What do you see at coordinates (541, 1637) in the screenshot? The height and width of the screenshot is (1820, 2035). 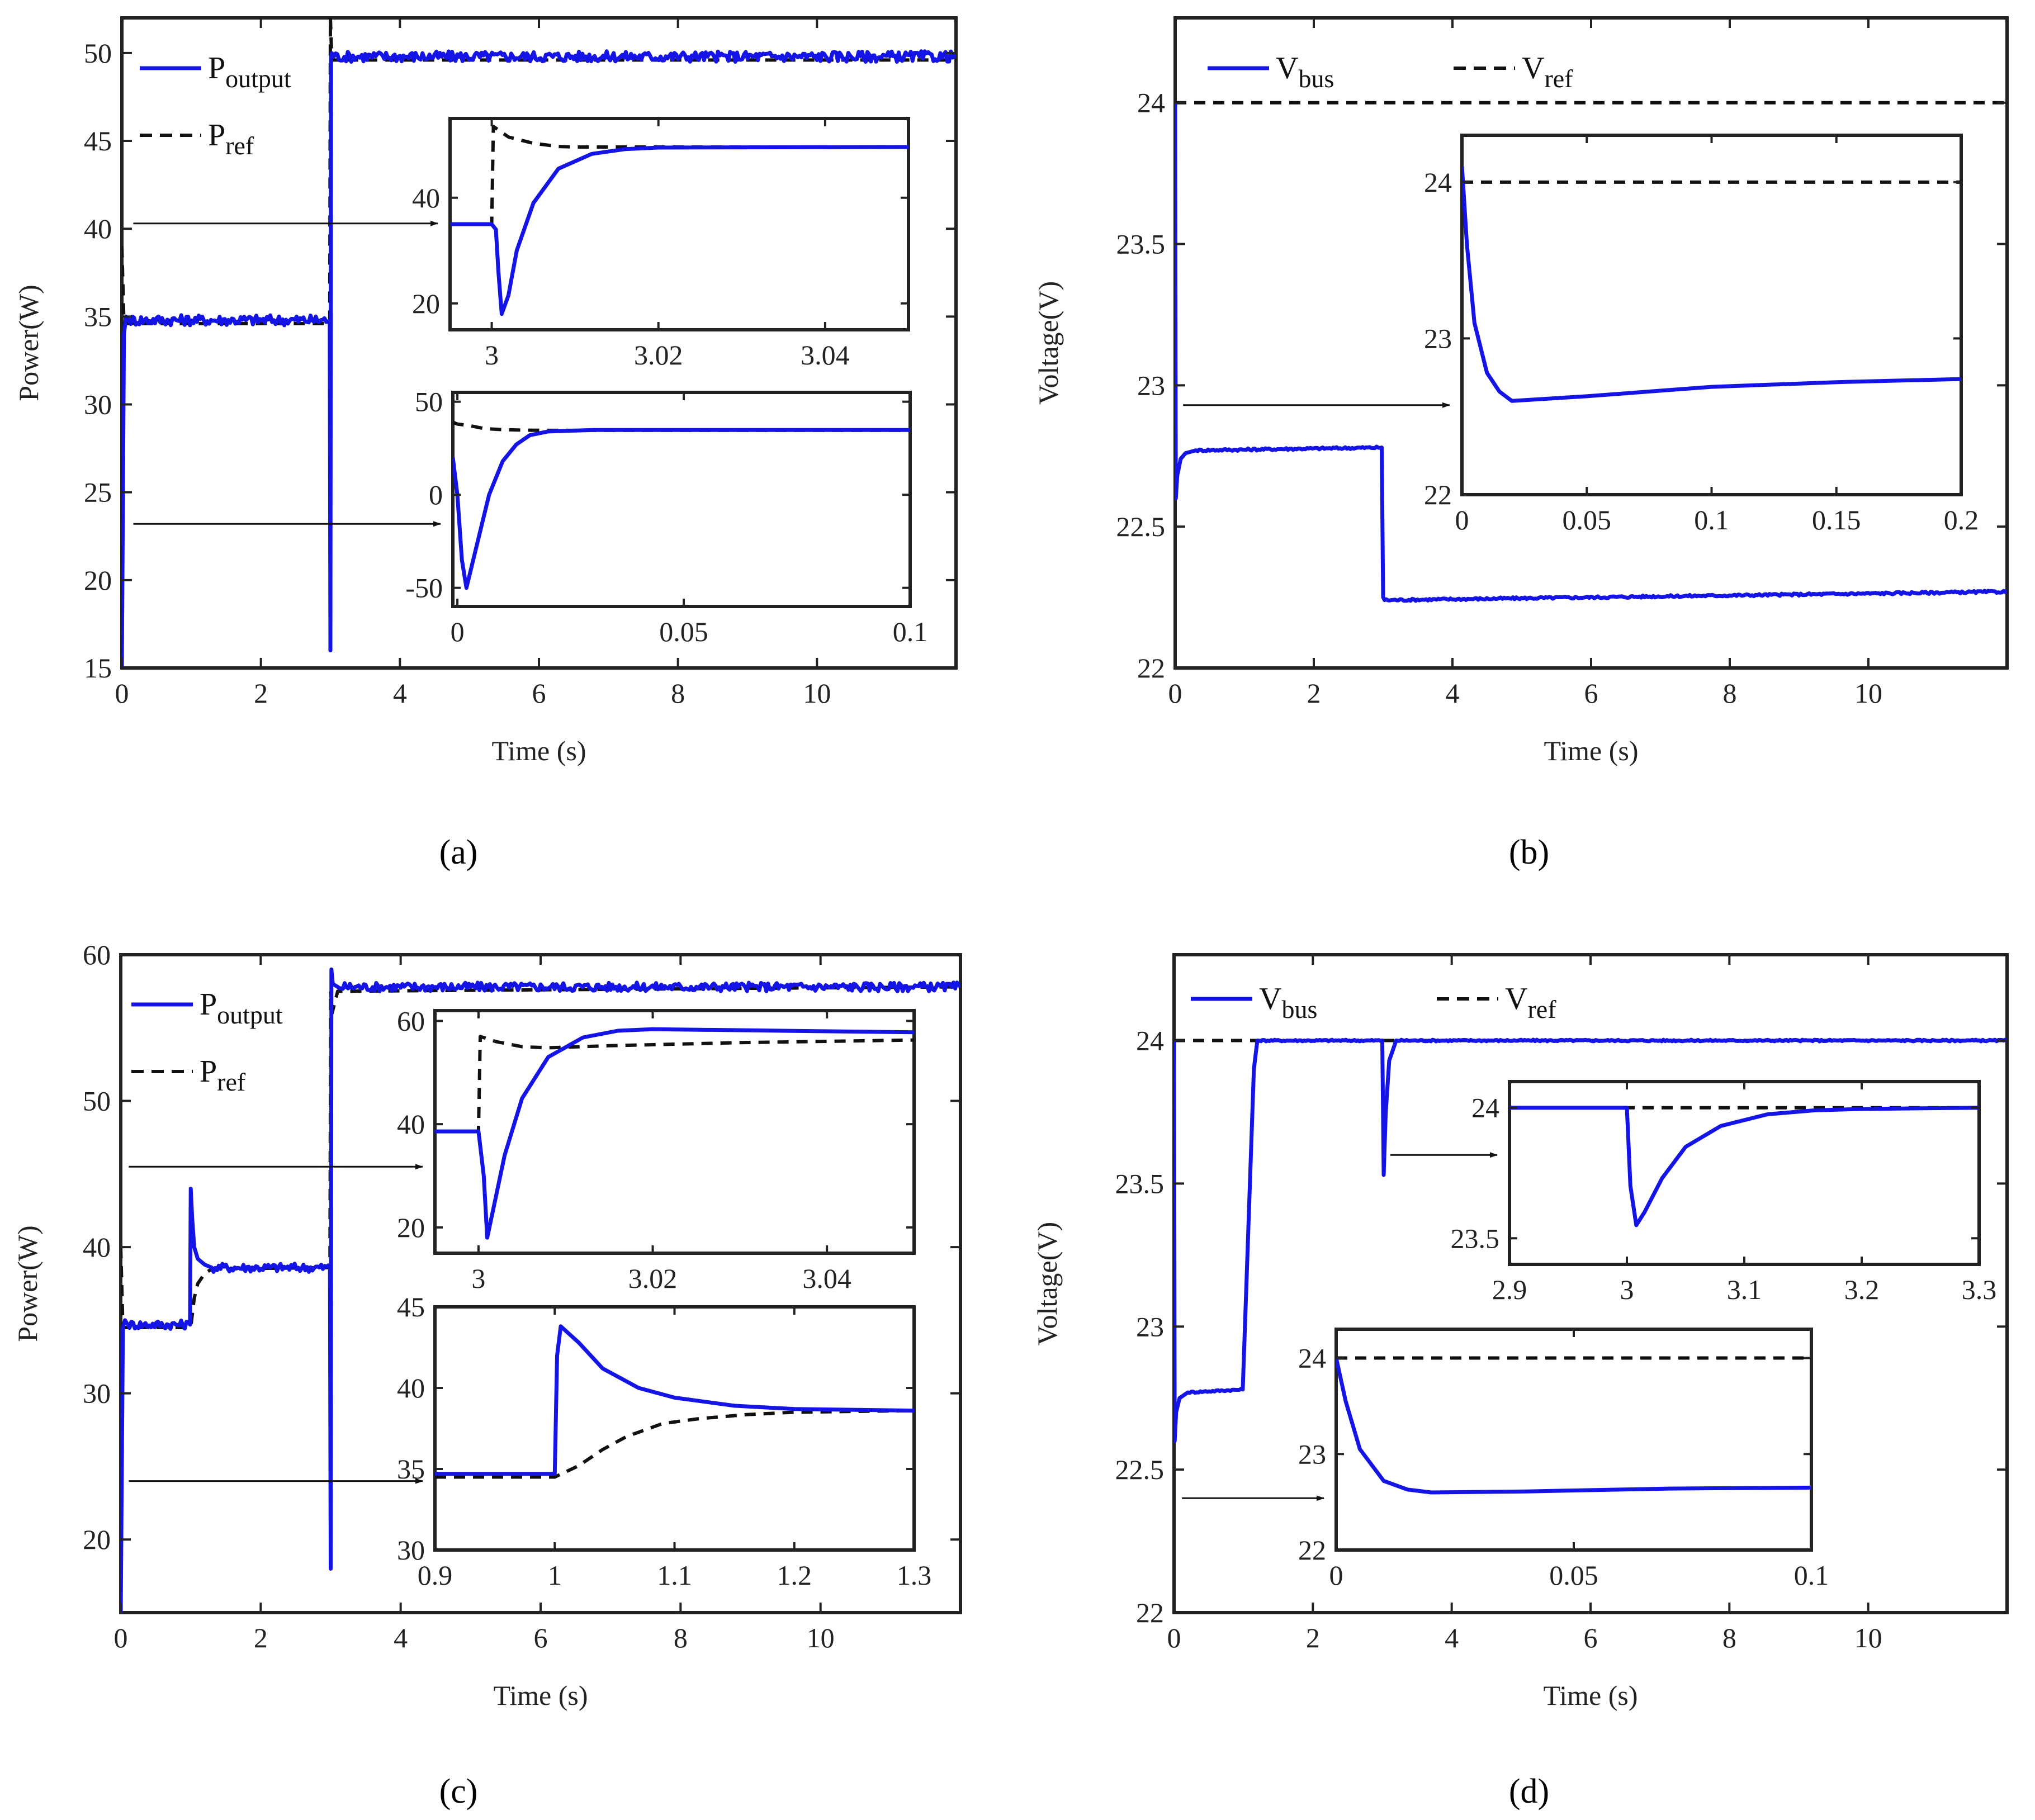 I see `panel-c-xtick-label: 6` at bounding box center [541, 1637].